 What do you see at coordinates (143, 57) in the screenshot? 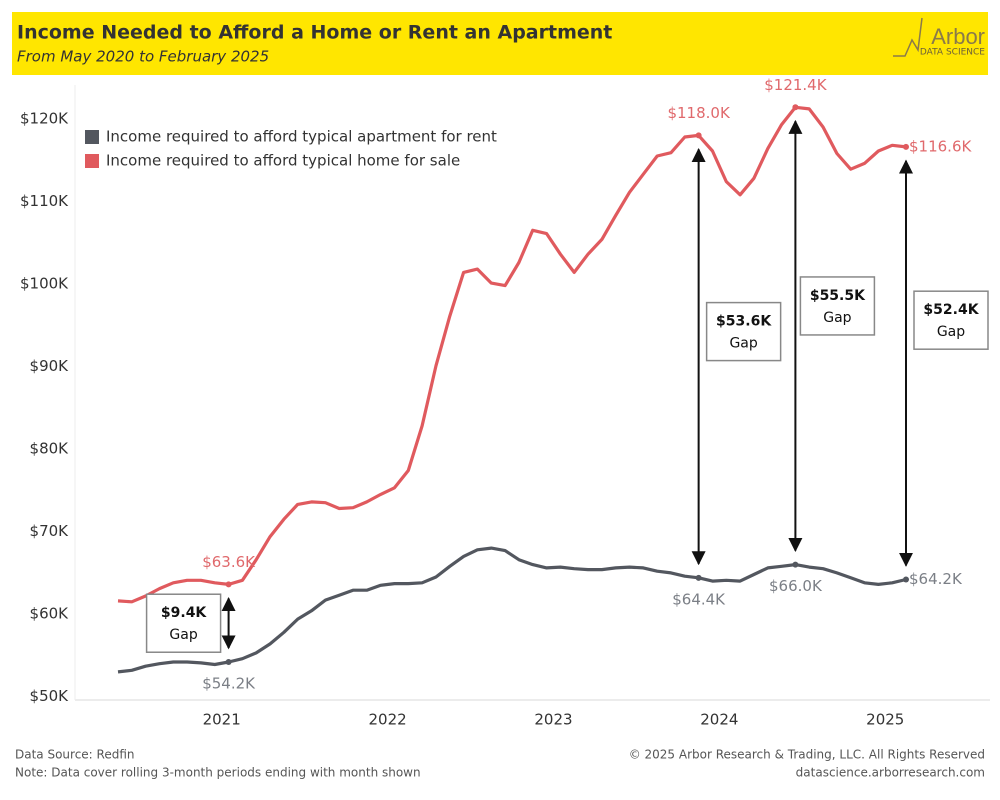
I see `chart-subtitle: From May 2020 to February 2025` at bounding box center [143, 57].